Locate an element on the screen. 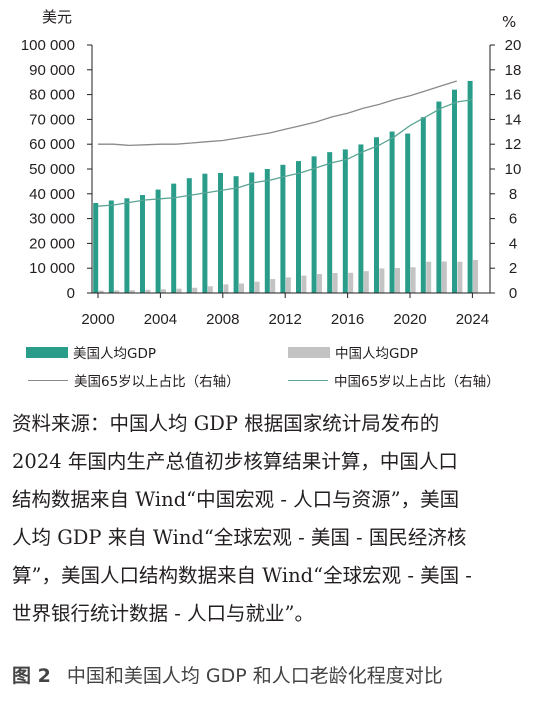 This screenshot has height=704, width=550. right-tick-label: 18 is located at coordinates (513, 70).